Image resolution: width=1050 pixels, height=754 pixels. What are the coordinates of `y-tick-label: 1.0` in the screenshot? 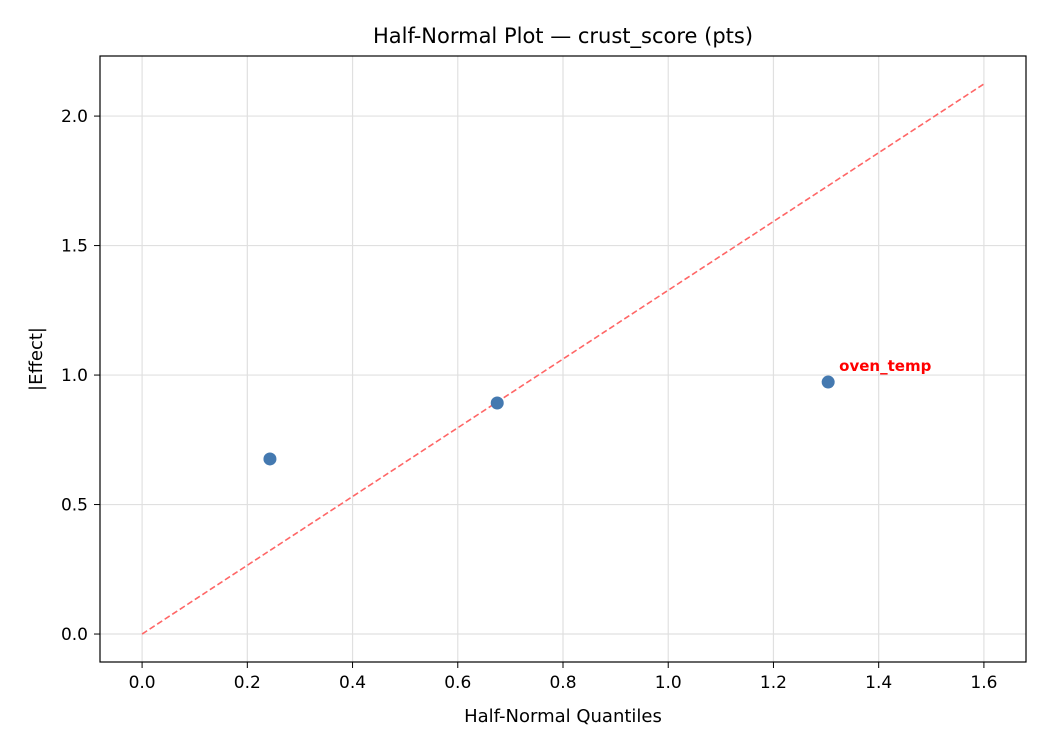 It's located at (74, 376).